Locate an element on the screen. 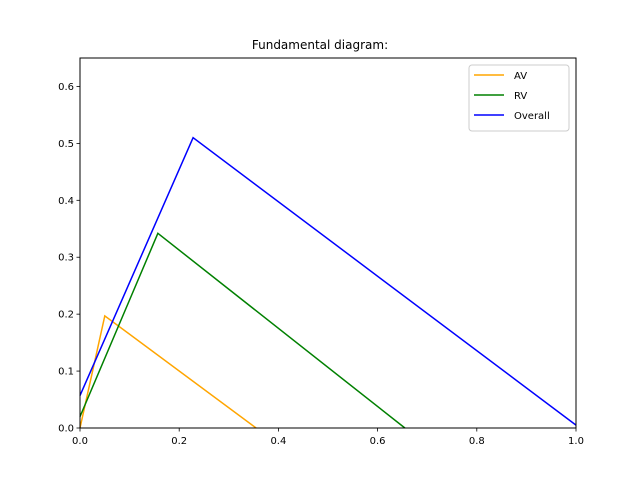 Image resolution: width=640 pixels, height=480 pixels. legend-label-overall: Overall is located at coordinates (532, 116).